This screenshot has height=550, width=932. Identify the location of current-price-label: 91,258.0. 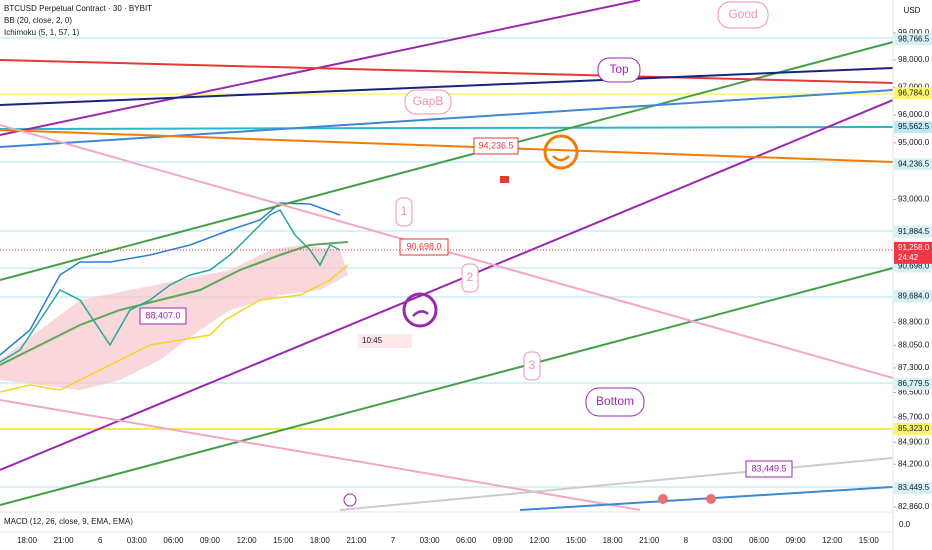
(914, 247).